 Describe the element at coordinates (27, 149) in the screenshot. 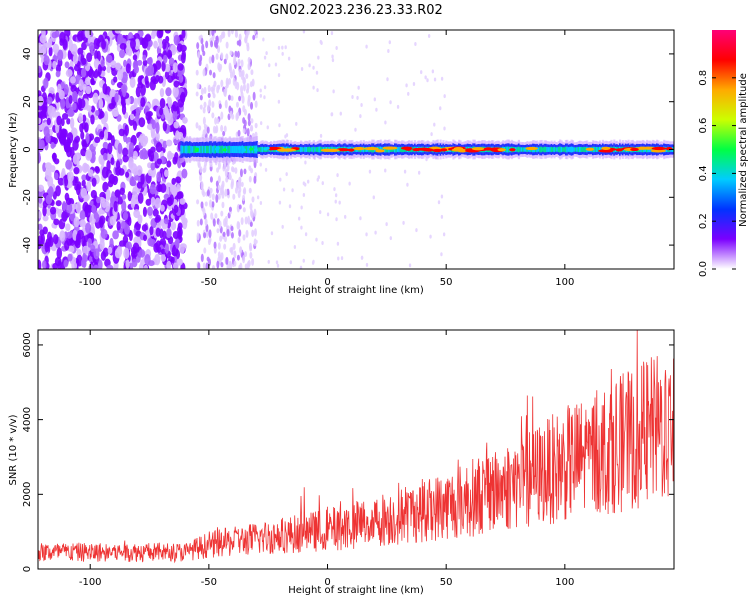

I see `ytick-label: 0` at that location.